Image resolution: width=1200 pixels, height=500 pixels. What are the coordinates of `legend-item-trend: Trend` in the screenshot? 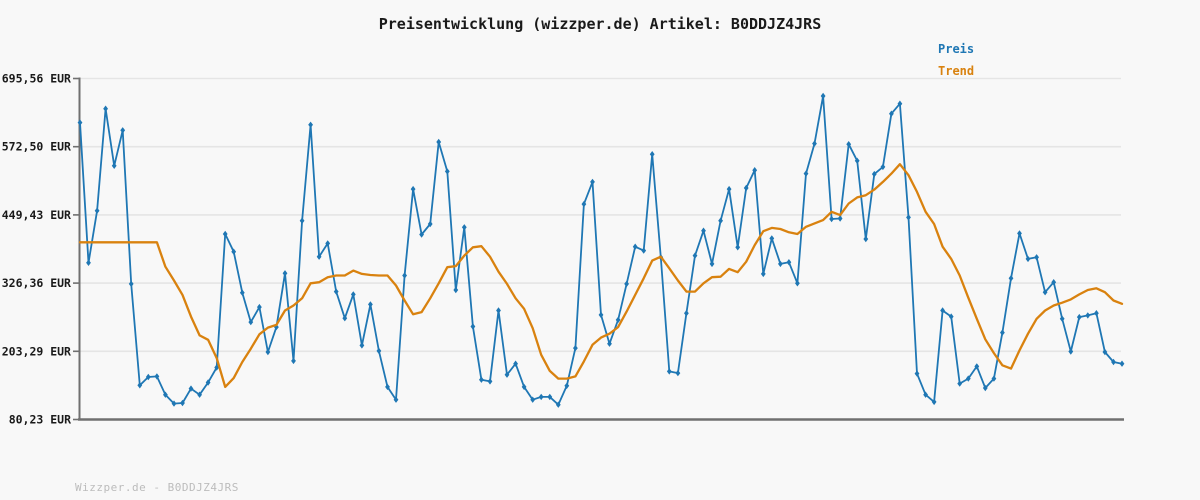 It's located at (956, 71).